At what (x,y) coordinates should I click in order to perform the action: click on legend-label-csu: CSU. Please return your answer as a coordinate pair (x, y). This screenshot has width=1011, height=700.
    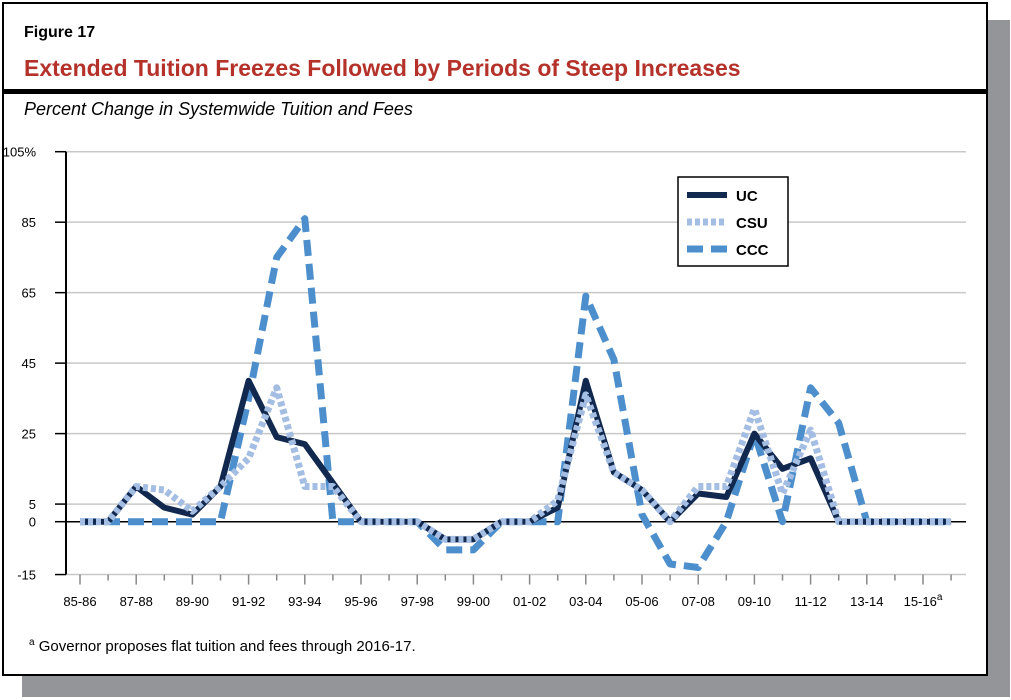
    Looking at the image, I should click on (752, 223).